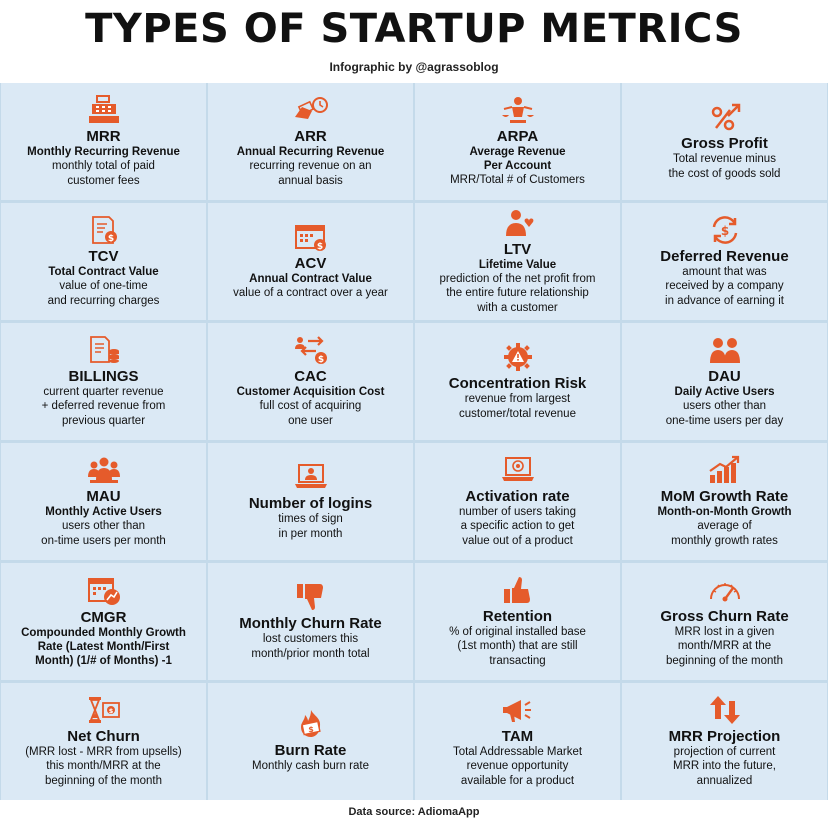 Image resolution: width=828 pixels, height=828 pixels. What do you see at coordinates (724, 616) in the screenshot?
I see `metric-name: Gross Churn Rate` at bounding box center [724, 616].